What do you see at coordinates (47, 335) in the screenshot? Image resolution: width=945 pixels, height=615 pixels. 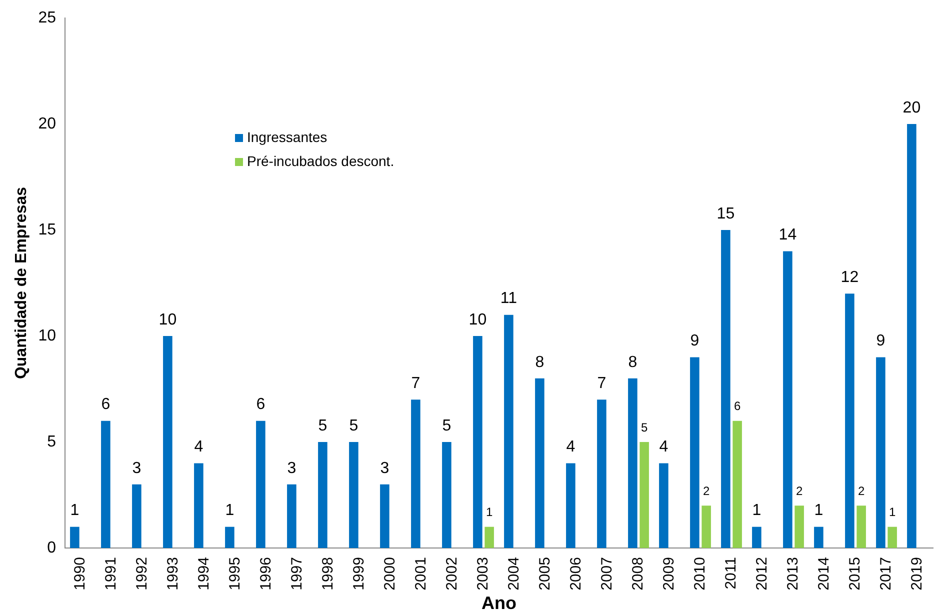 I see `y-tick-label: 10` at bounding box center [47, 335].